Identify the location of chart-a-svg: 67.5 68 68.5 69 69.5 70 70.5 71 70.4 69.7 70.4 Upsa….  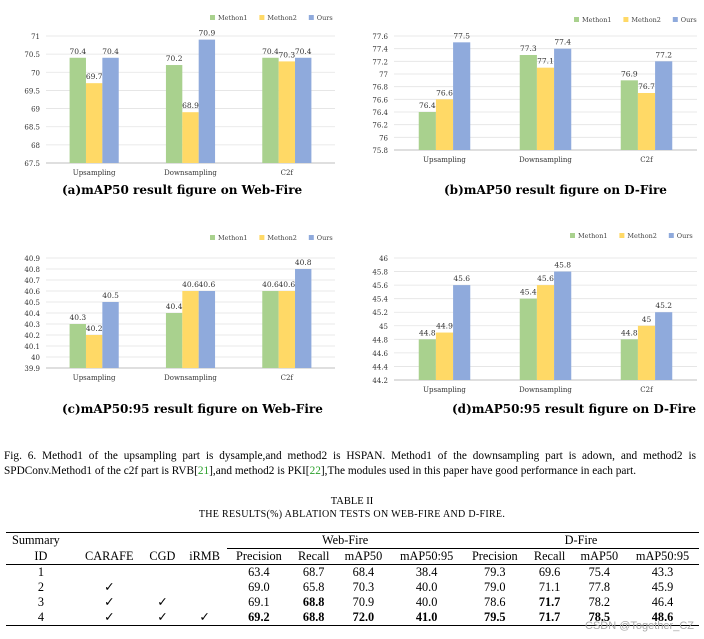
(179, 95).